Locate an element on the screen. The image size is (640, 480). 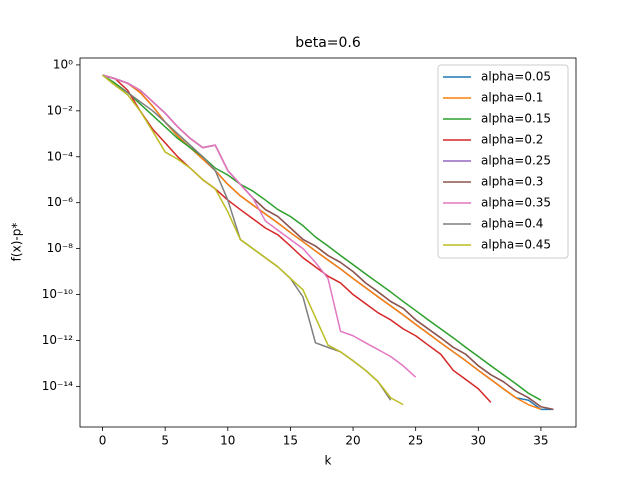
legend-label: alpha=0.3 is located at coordinates (512, 182).